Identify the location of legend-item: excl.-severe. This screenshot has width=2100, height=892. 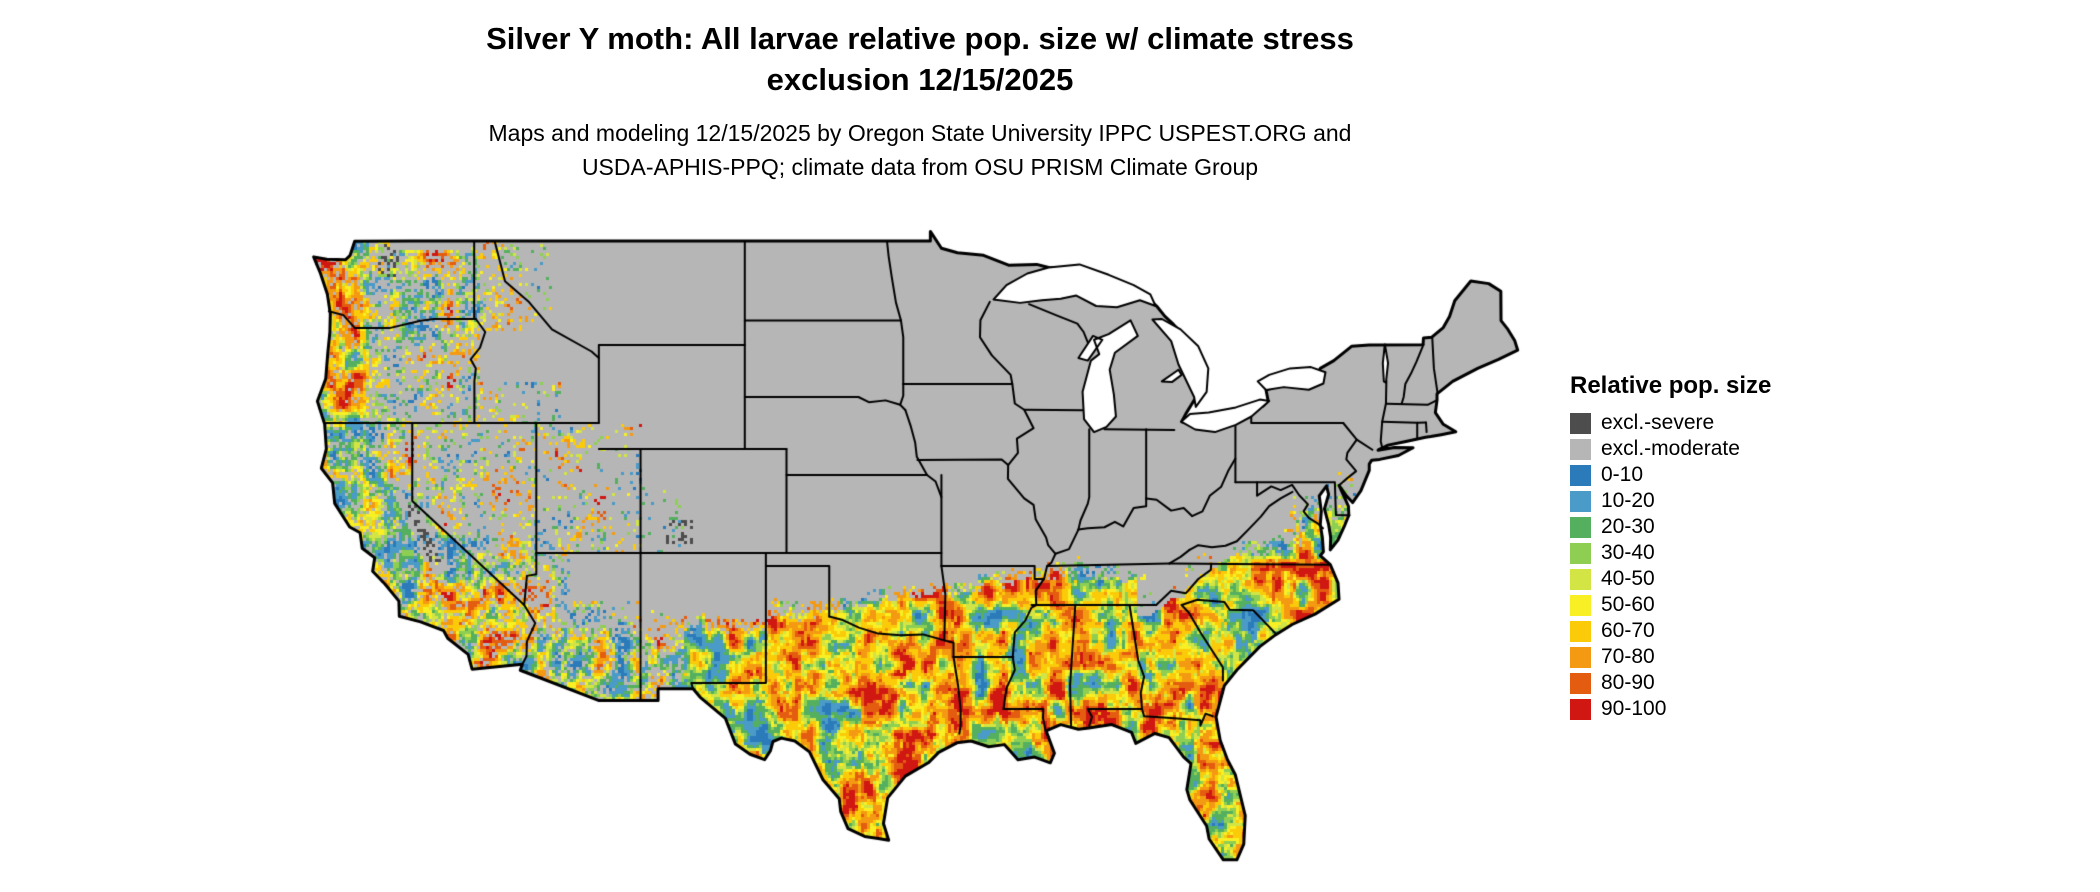
(1700, 423).